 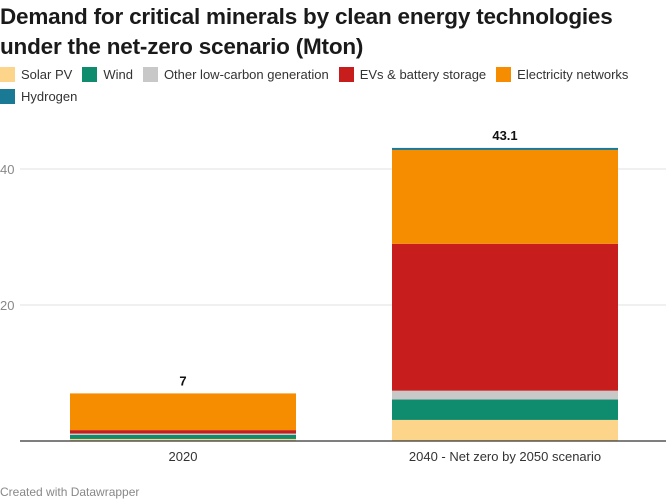 I want to click on legend-item: Hydrogen, so click(x=38, y=96).